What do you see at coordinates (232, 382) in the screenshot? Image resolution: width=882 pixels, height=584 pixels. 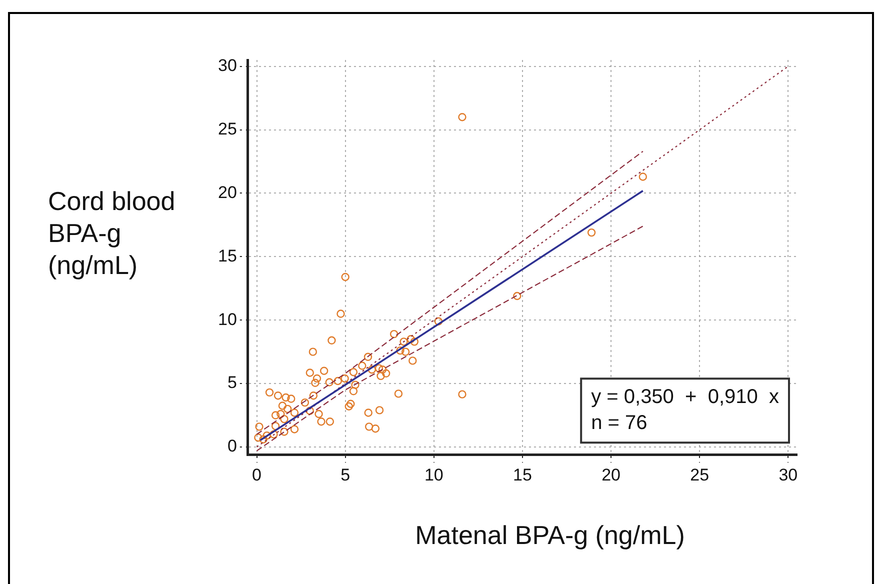 I see `y-tick-label: 5` at bounding box center [232, 382].